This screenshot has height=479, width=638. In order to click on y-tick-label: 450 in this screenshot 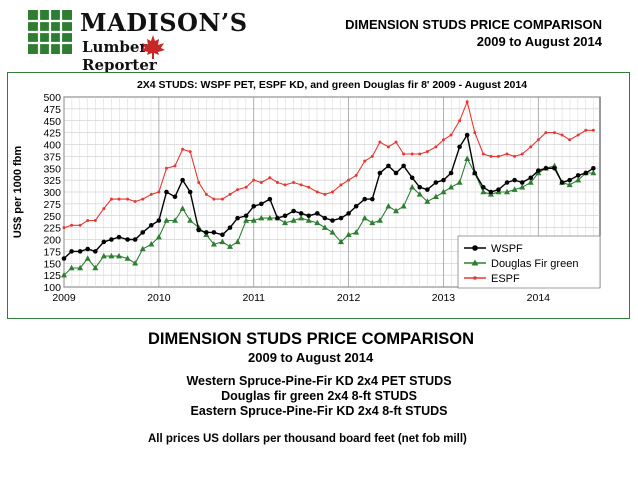, I will do `click(52, 122)`.